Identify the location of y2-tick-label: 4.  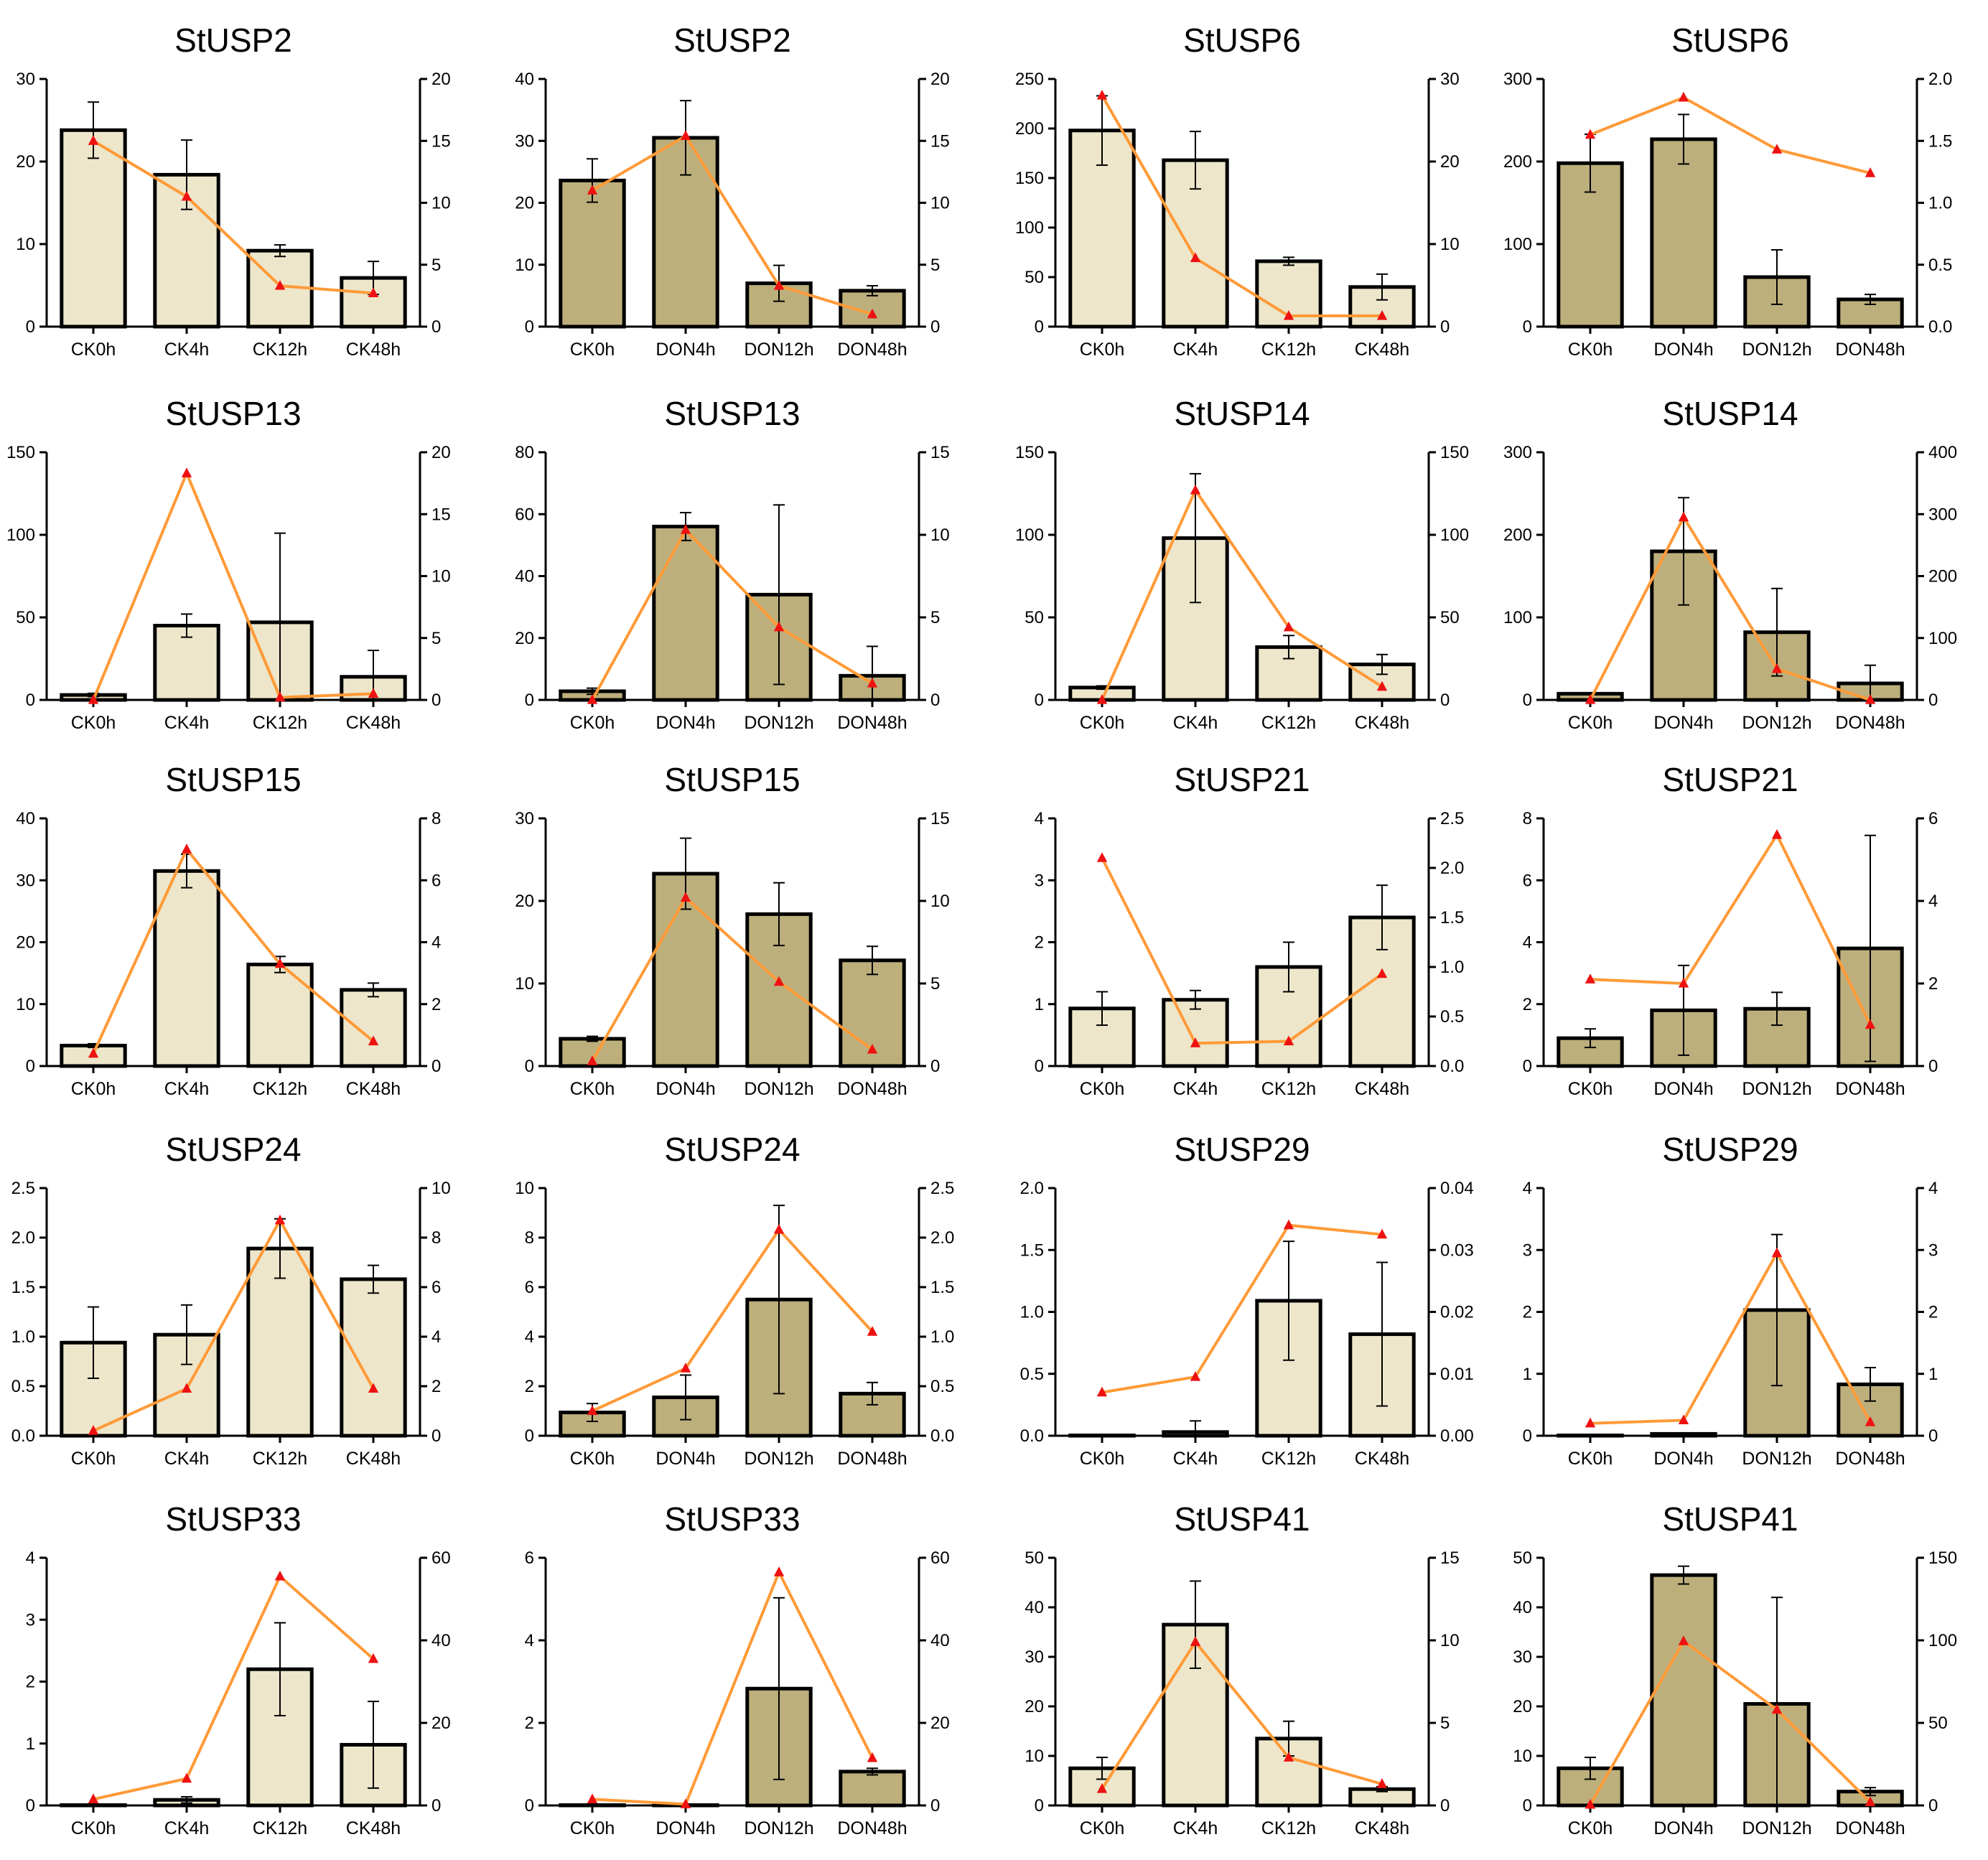
(1933, 902).